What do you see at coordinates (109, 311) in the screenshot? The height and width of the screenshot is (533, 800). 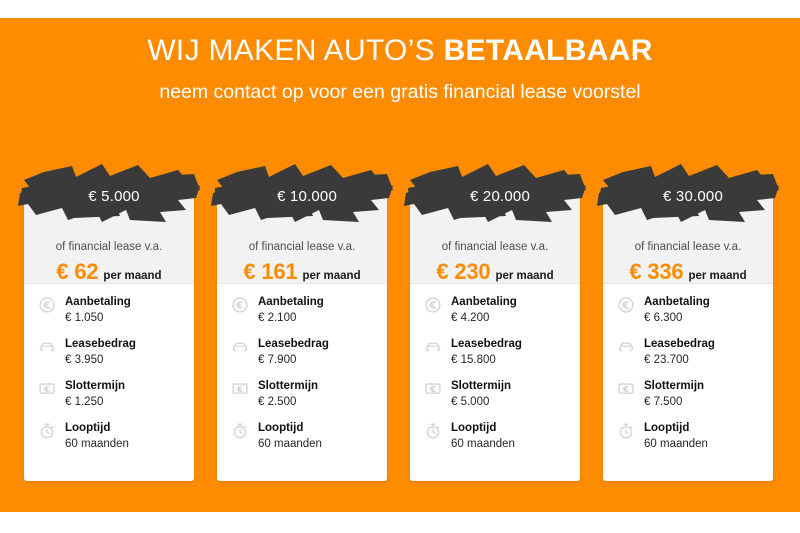 I see `spec-row: Aanbetaling € 1.050` at bounding box center [109, 311].